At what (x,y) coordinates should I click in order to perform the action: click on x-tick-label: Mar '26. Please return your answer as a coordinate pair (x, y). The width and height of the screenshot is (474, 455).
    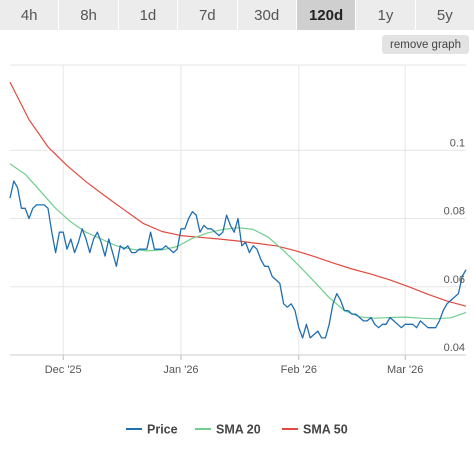
    Looking at the image, I should click on (405, 370).